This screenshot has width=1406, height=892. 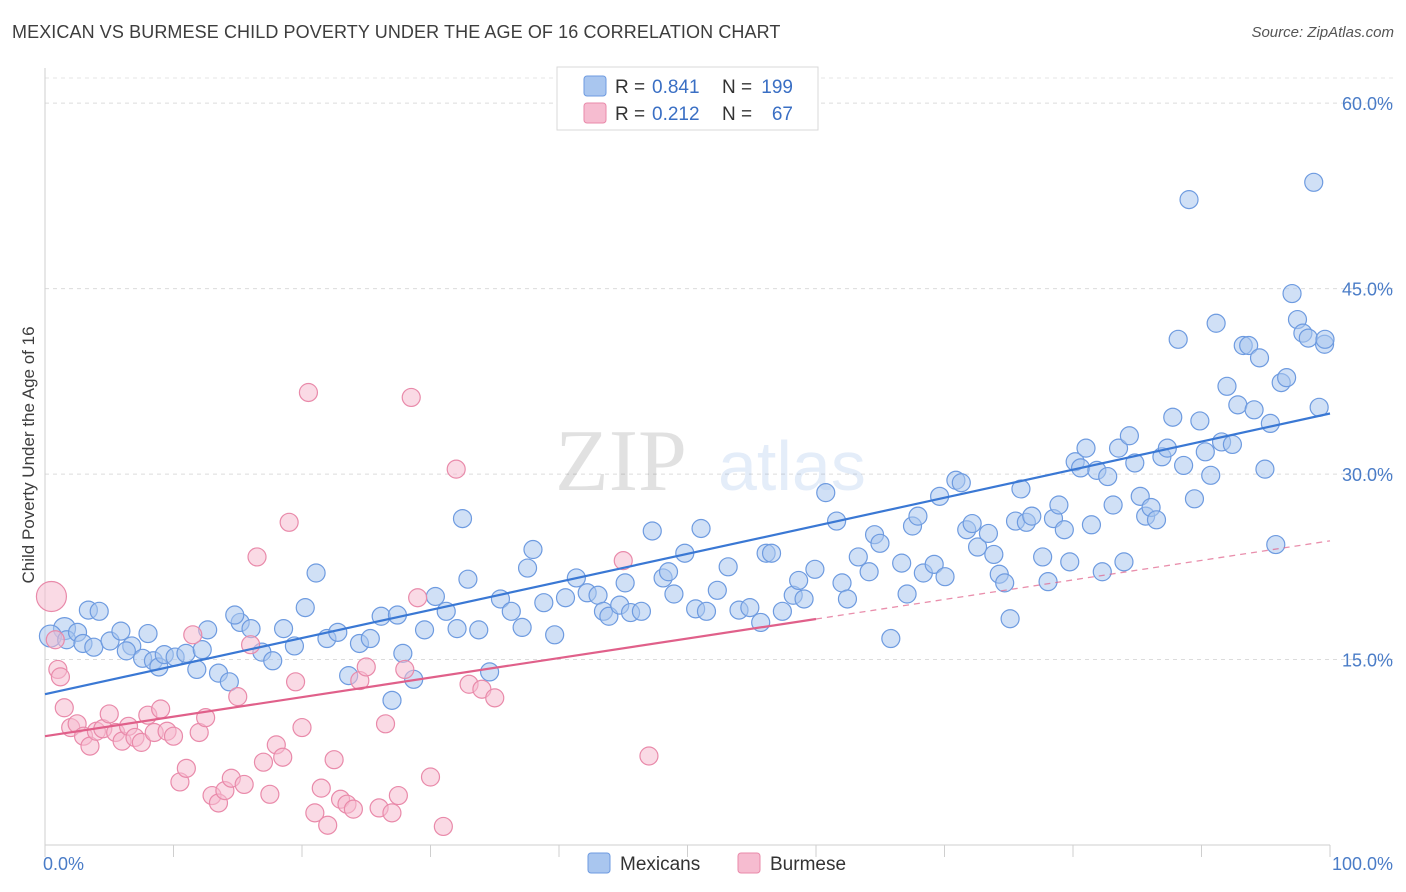 What do you see at coordinates (595, 113) in the screenshot?
I see `legend-swatch-burmese` at bounding box center [595, 113].